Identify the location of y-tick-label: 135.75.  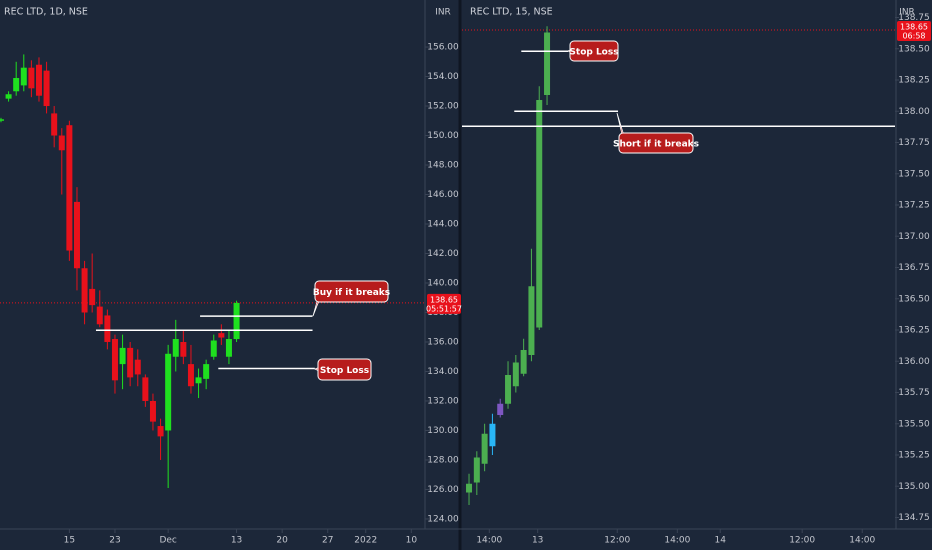
(914, 393).